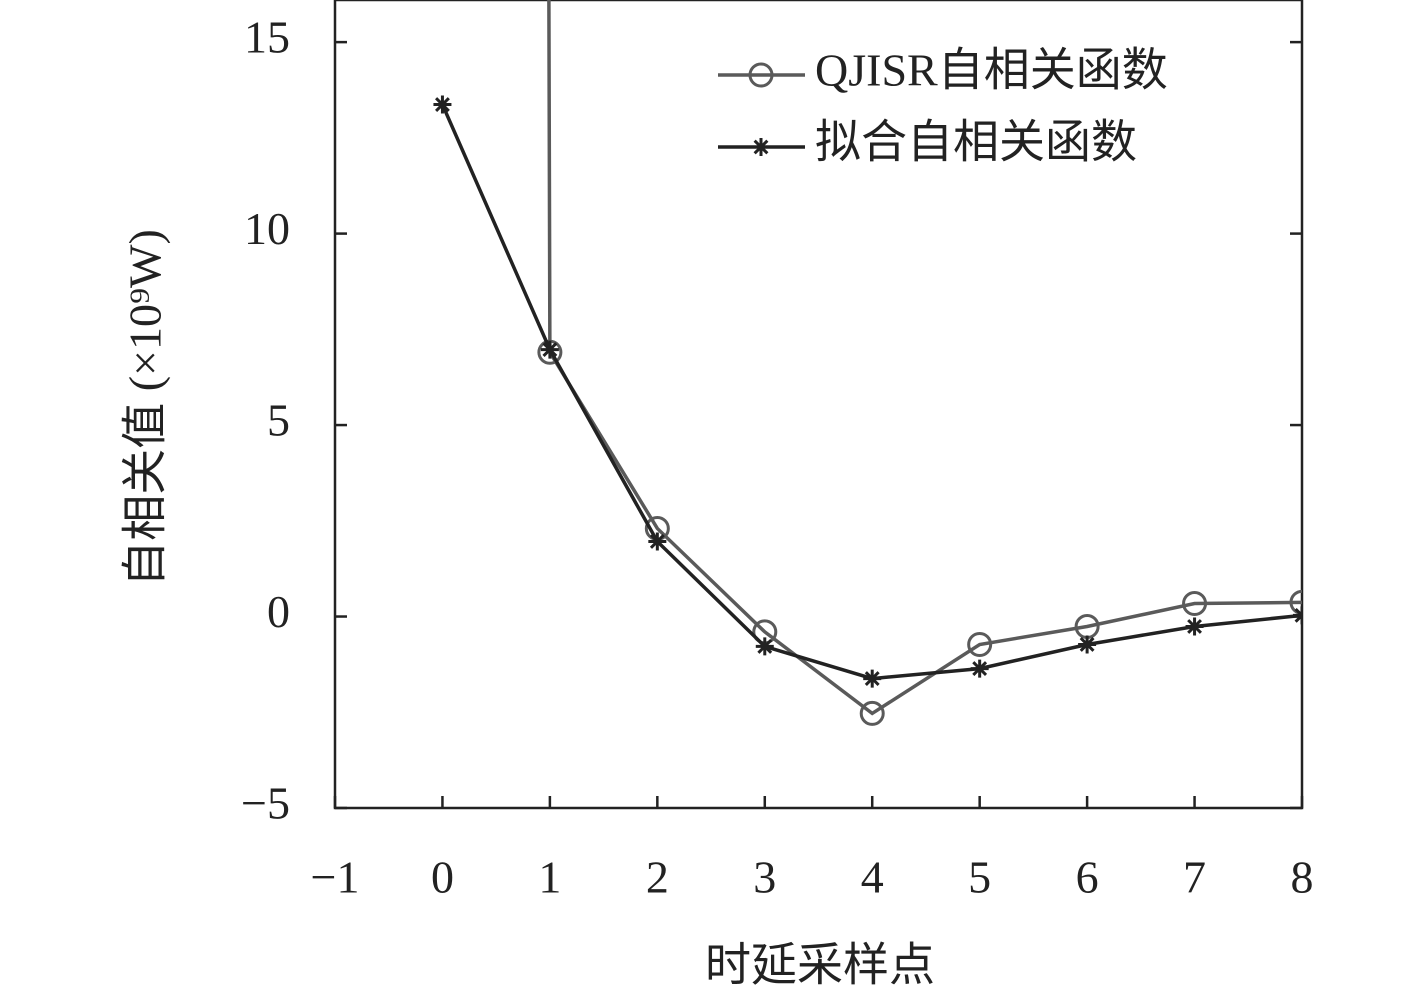  Describe the element at coordinates (278, 420) in the screenshot. I see `y-tick-label: 5` at that location.